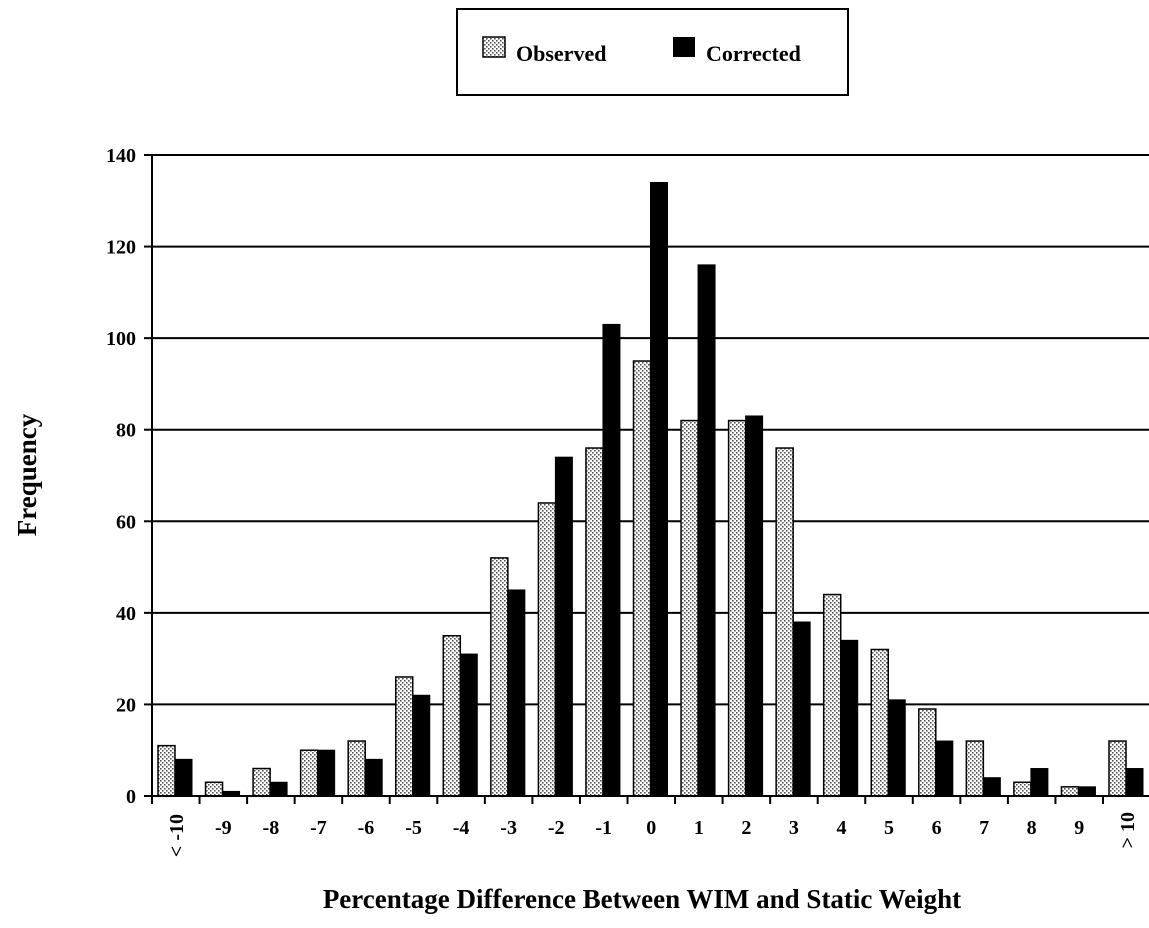 This screenshot has height=928, width=1149. I want to click on y-tick-labels: 0 20 40 60 80 100 120 140, so click(121, 476).